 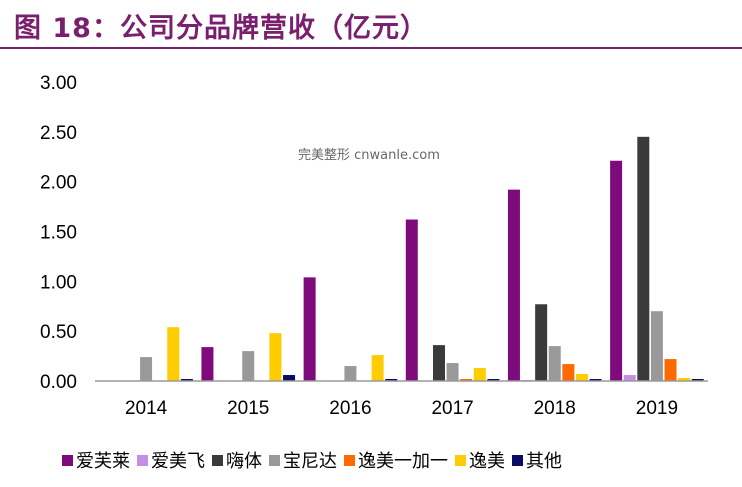 What do you see at coordinates (58, 282) in the screenshot?
I see `y-tick-label: 1.00` at bounding box center [58, 282].